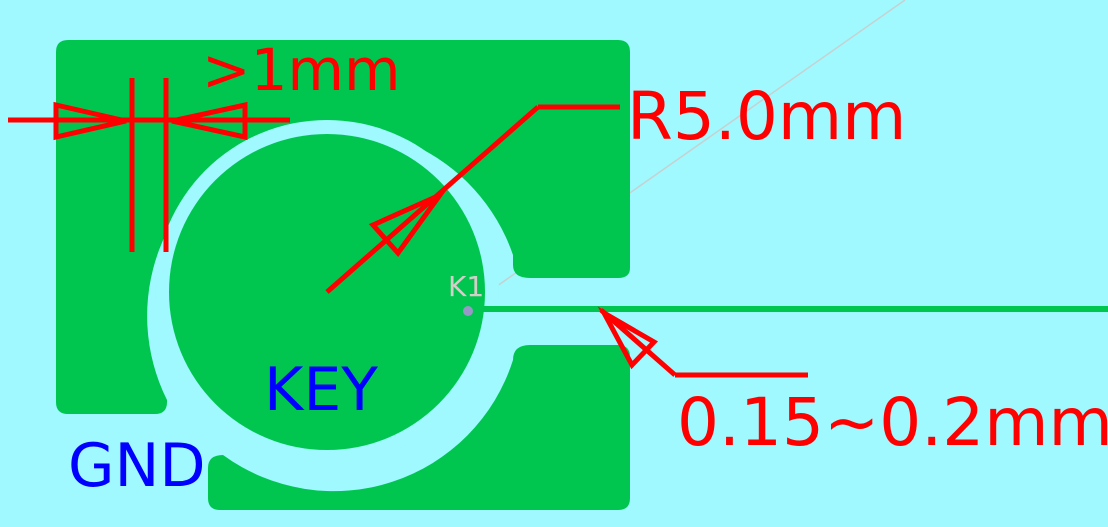 Image resolution: width=1108 pixels, height=527 pixels. I want to click on gap-min-label: >1mm, so click(301, 70).